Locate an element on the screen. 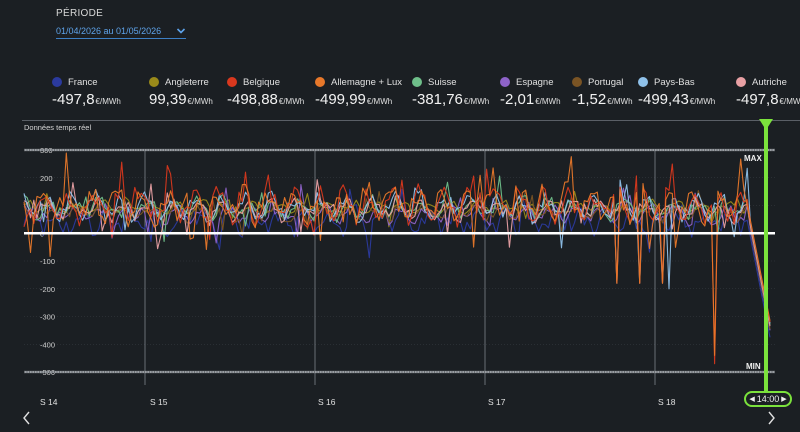 The width and height of the screenshot is (800, 432). legend-item: Autriche -497,8€/MWh is located at coordinates (768, 92).